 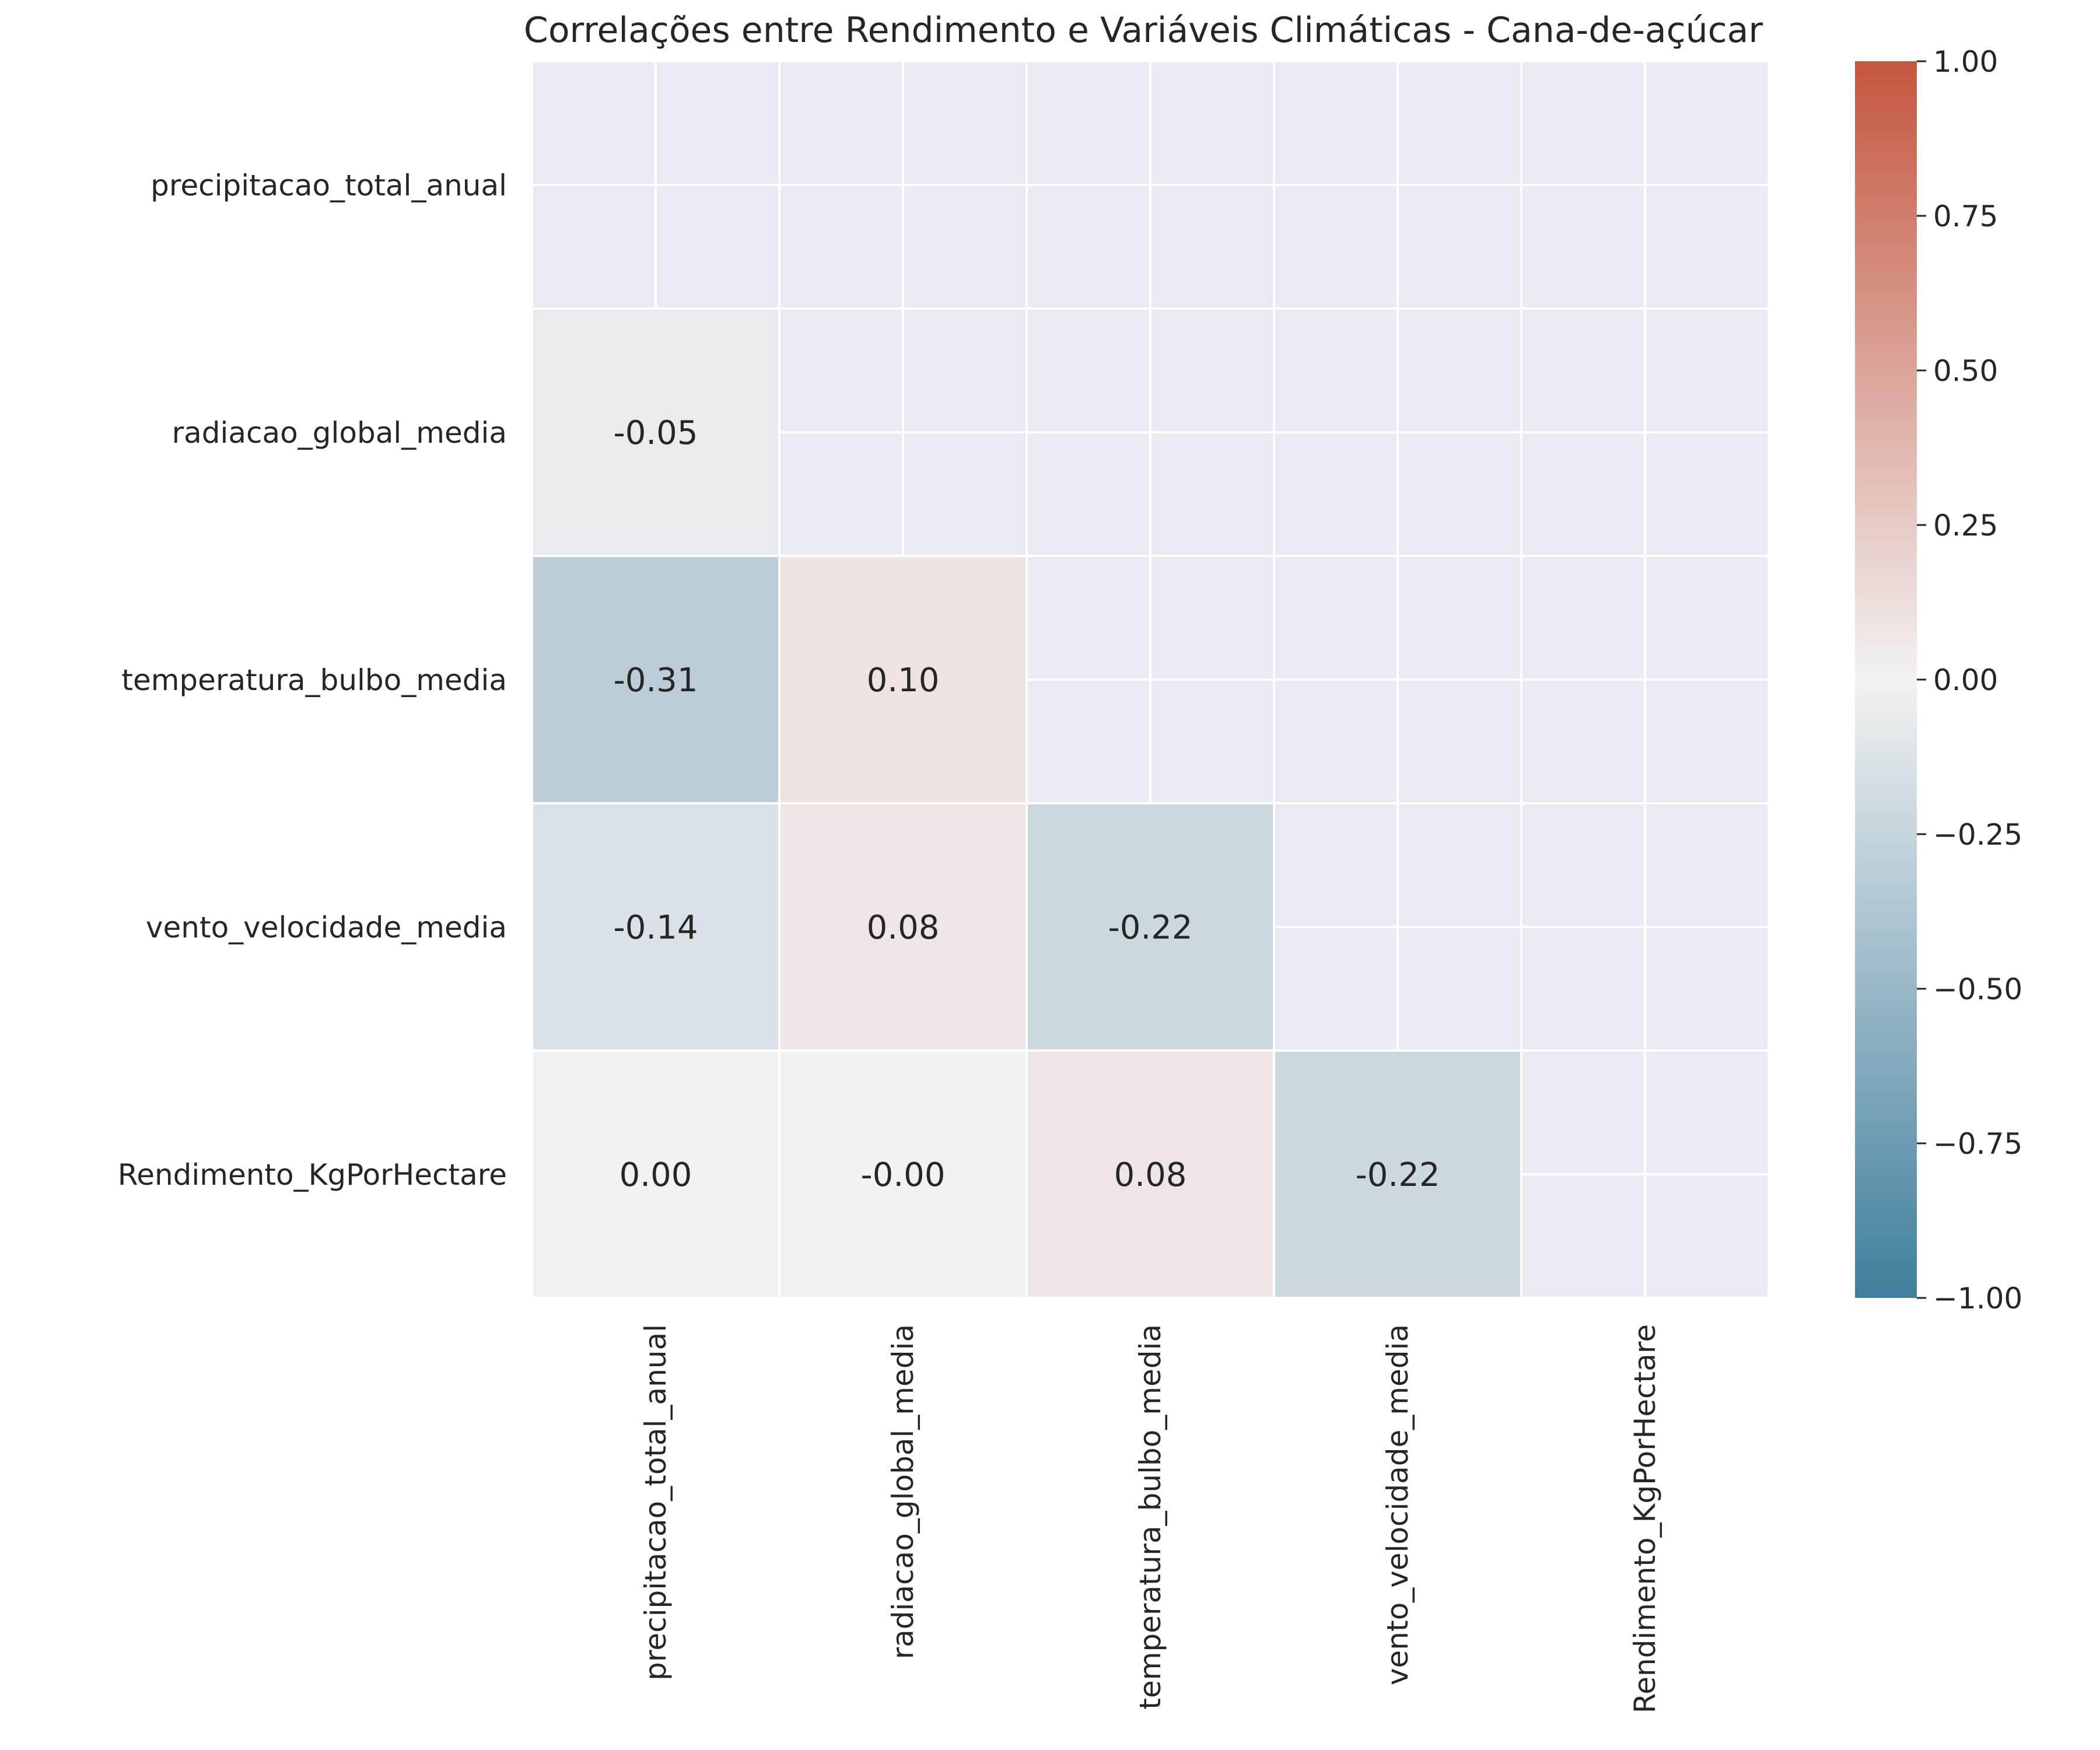 I want to click on colorbar-tick-label: −0.75, so click(x=1978, y=1144).